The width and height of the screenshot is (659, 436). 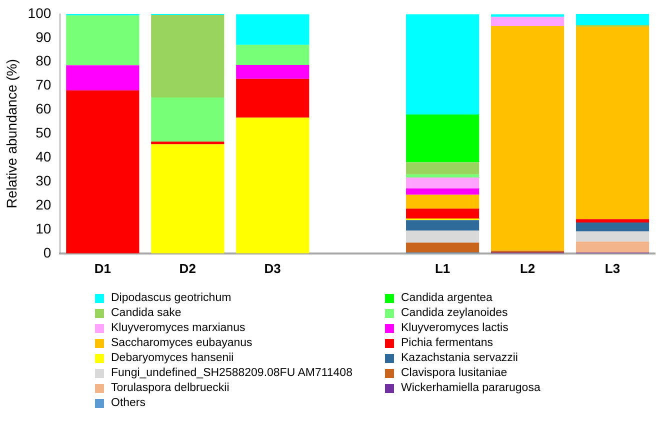 What do you see at coordinates (128, 403) in the screenshot?
I see `legend-label: Others` at bounding box center [128, 403].